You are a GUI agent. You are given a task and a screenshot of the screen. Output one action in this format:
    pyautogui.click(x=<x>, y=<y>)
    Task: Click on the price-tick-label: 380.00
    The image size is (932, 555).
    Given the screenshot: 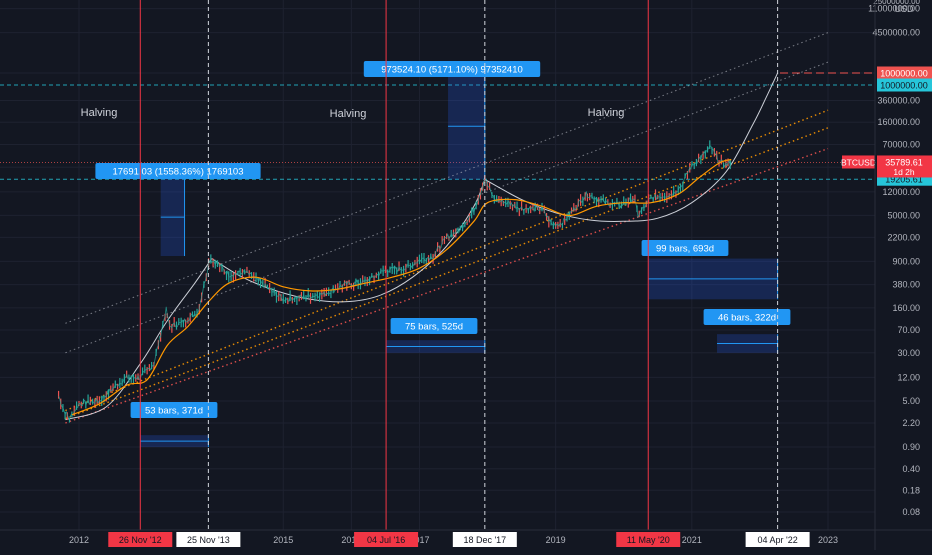 What is the action you would take?
    pyautogui.click(x=906, y=285)
    